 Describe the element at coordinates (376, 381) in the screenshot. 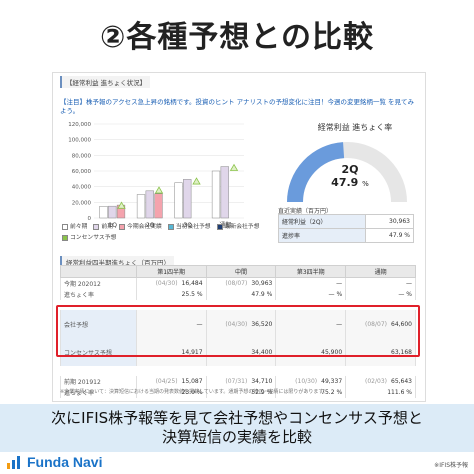

I see `cell-date: (02/03)` at that location.